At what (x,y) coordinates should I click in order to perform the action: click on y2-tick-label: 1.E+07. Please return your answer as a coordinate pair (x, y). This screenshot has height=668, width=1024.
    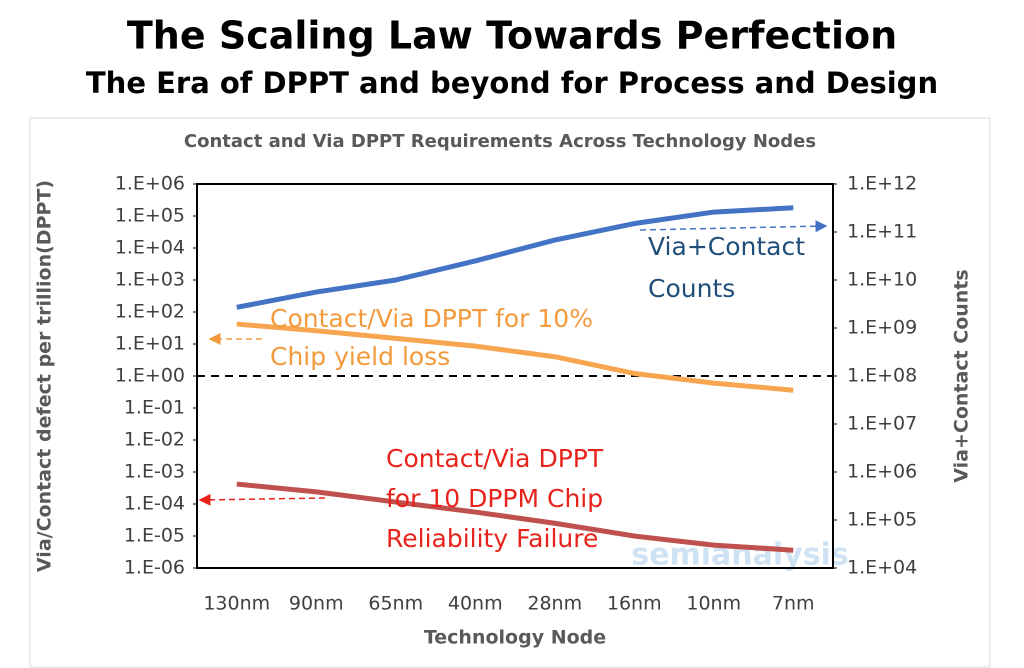
    Looking at the image, I should click on (882, 424).